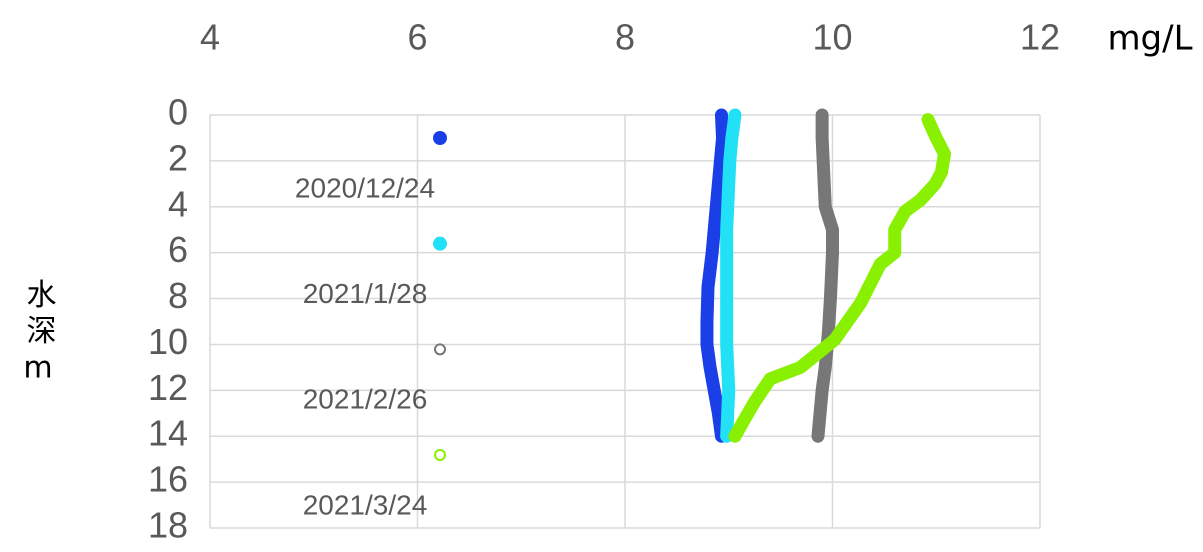  Describe the element at coordinates (625, 37) in the screenshot. I see `x-tick-label: 8` at that location.